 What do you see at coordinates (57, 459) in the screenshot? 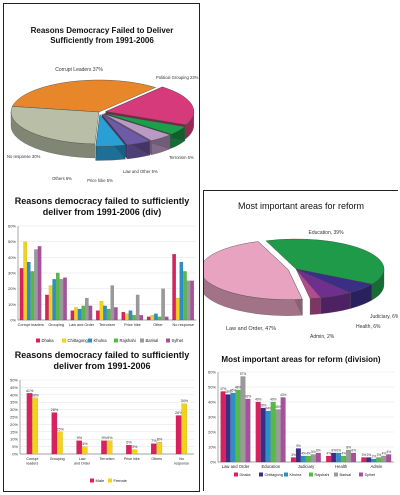
I see `bar-gender-xtick: Grouping` at bounding box center [57, 459].